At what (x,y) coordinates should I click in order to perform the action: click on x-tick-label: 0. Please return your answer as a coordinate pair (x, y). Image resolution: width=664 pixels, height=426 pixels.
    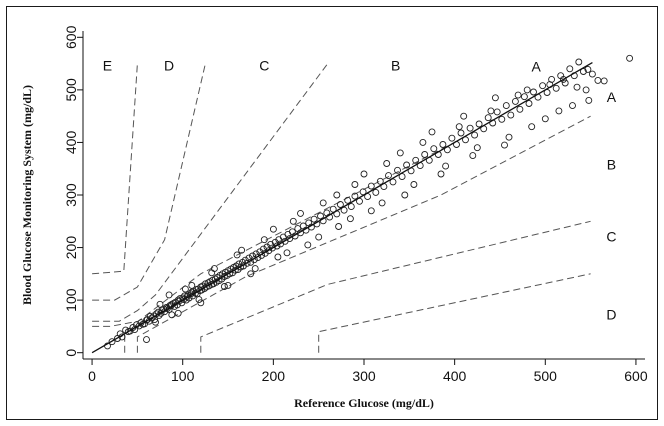
    Looking at the image, I should click on (92, 376).